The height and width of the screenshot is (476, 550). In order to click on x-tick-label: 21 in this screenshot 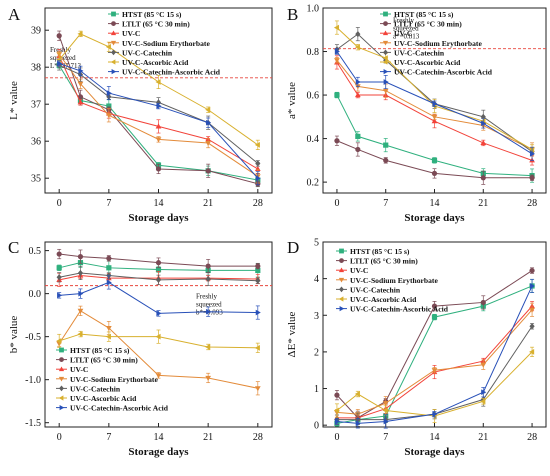, I will do `click(483, 203)`.